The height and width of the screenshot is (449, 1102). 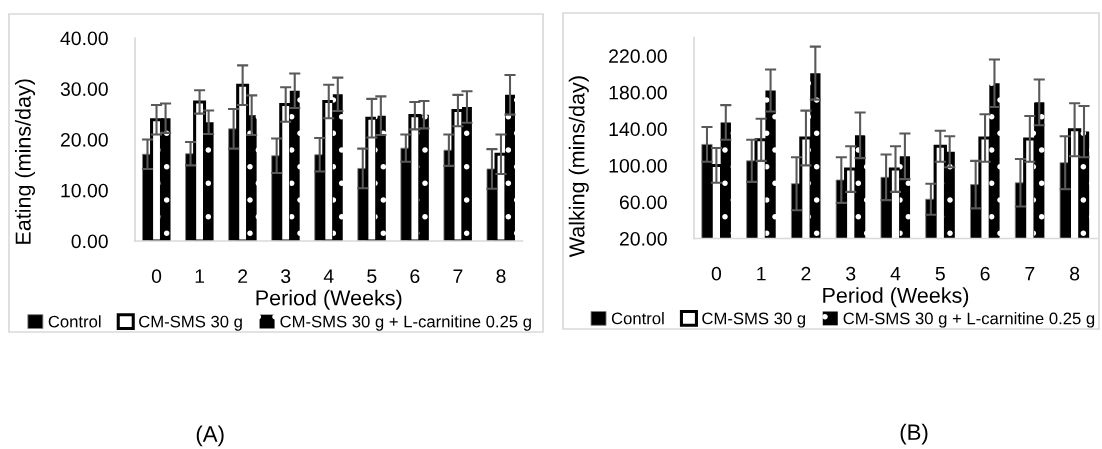 I want to click on y-tick-label: 0.00, so click(x=89, y=241).